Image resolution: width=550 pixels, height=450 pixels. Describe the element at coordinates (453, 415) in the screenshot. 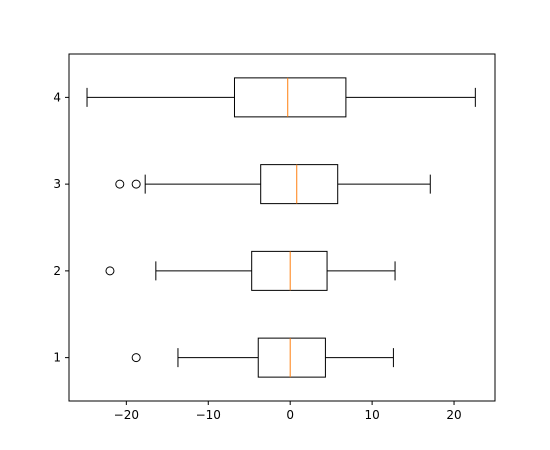

I see `x-tick-label: 20` at that location.